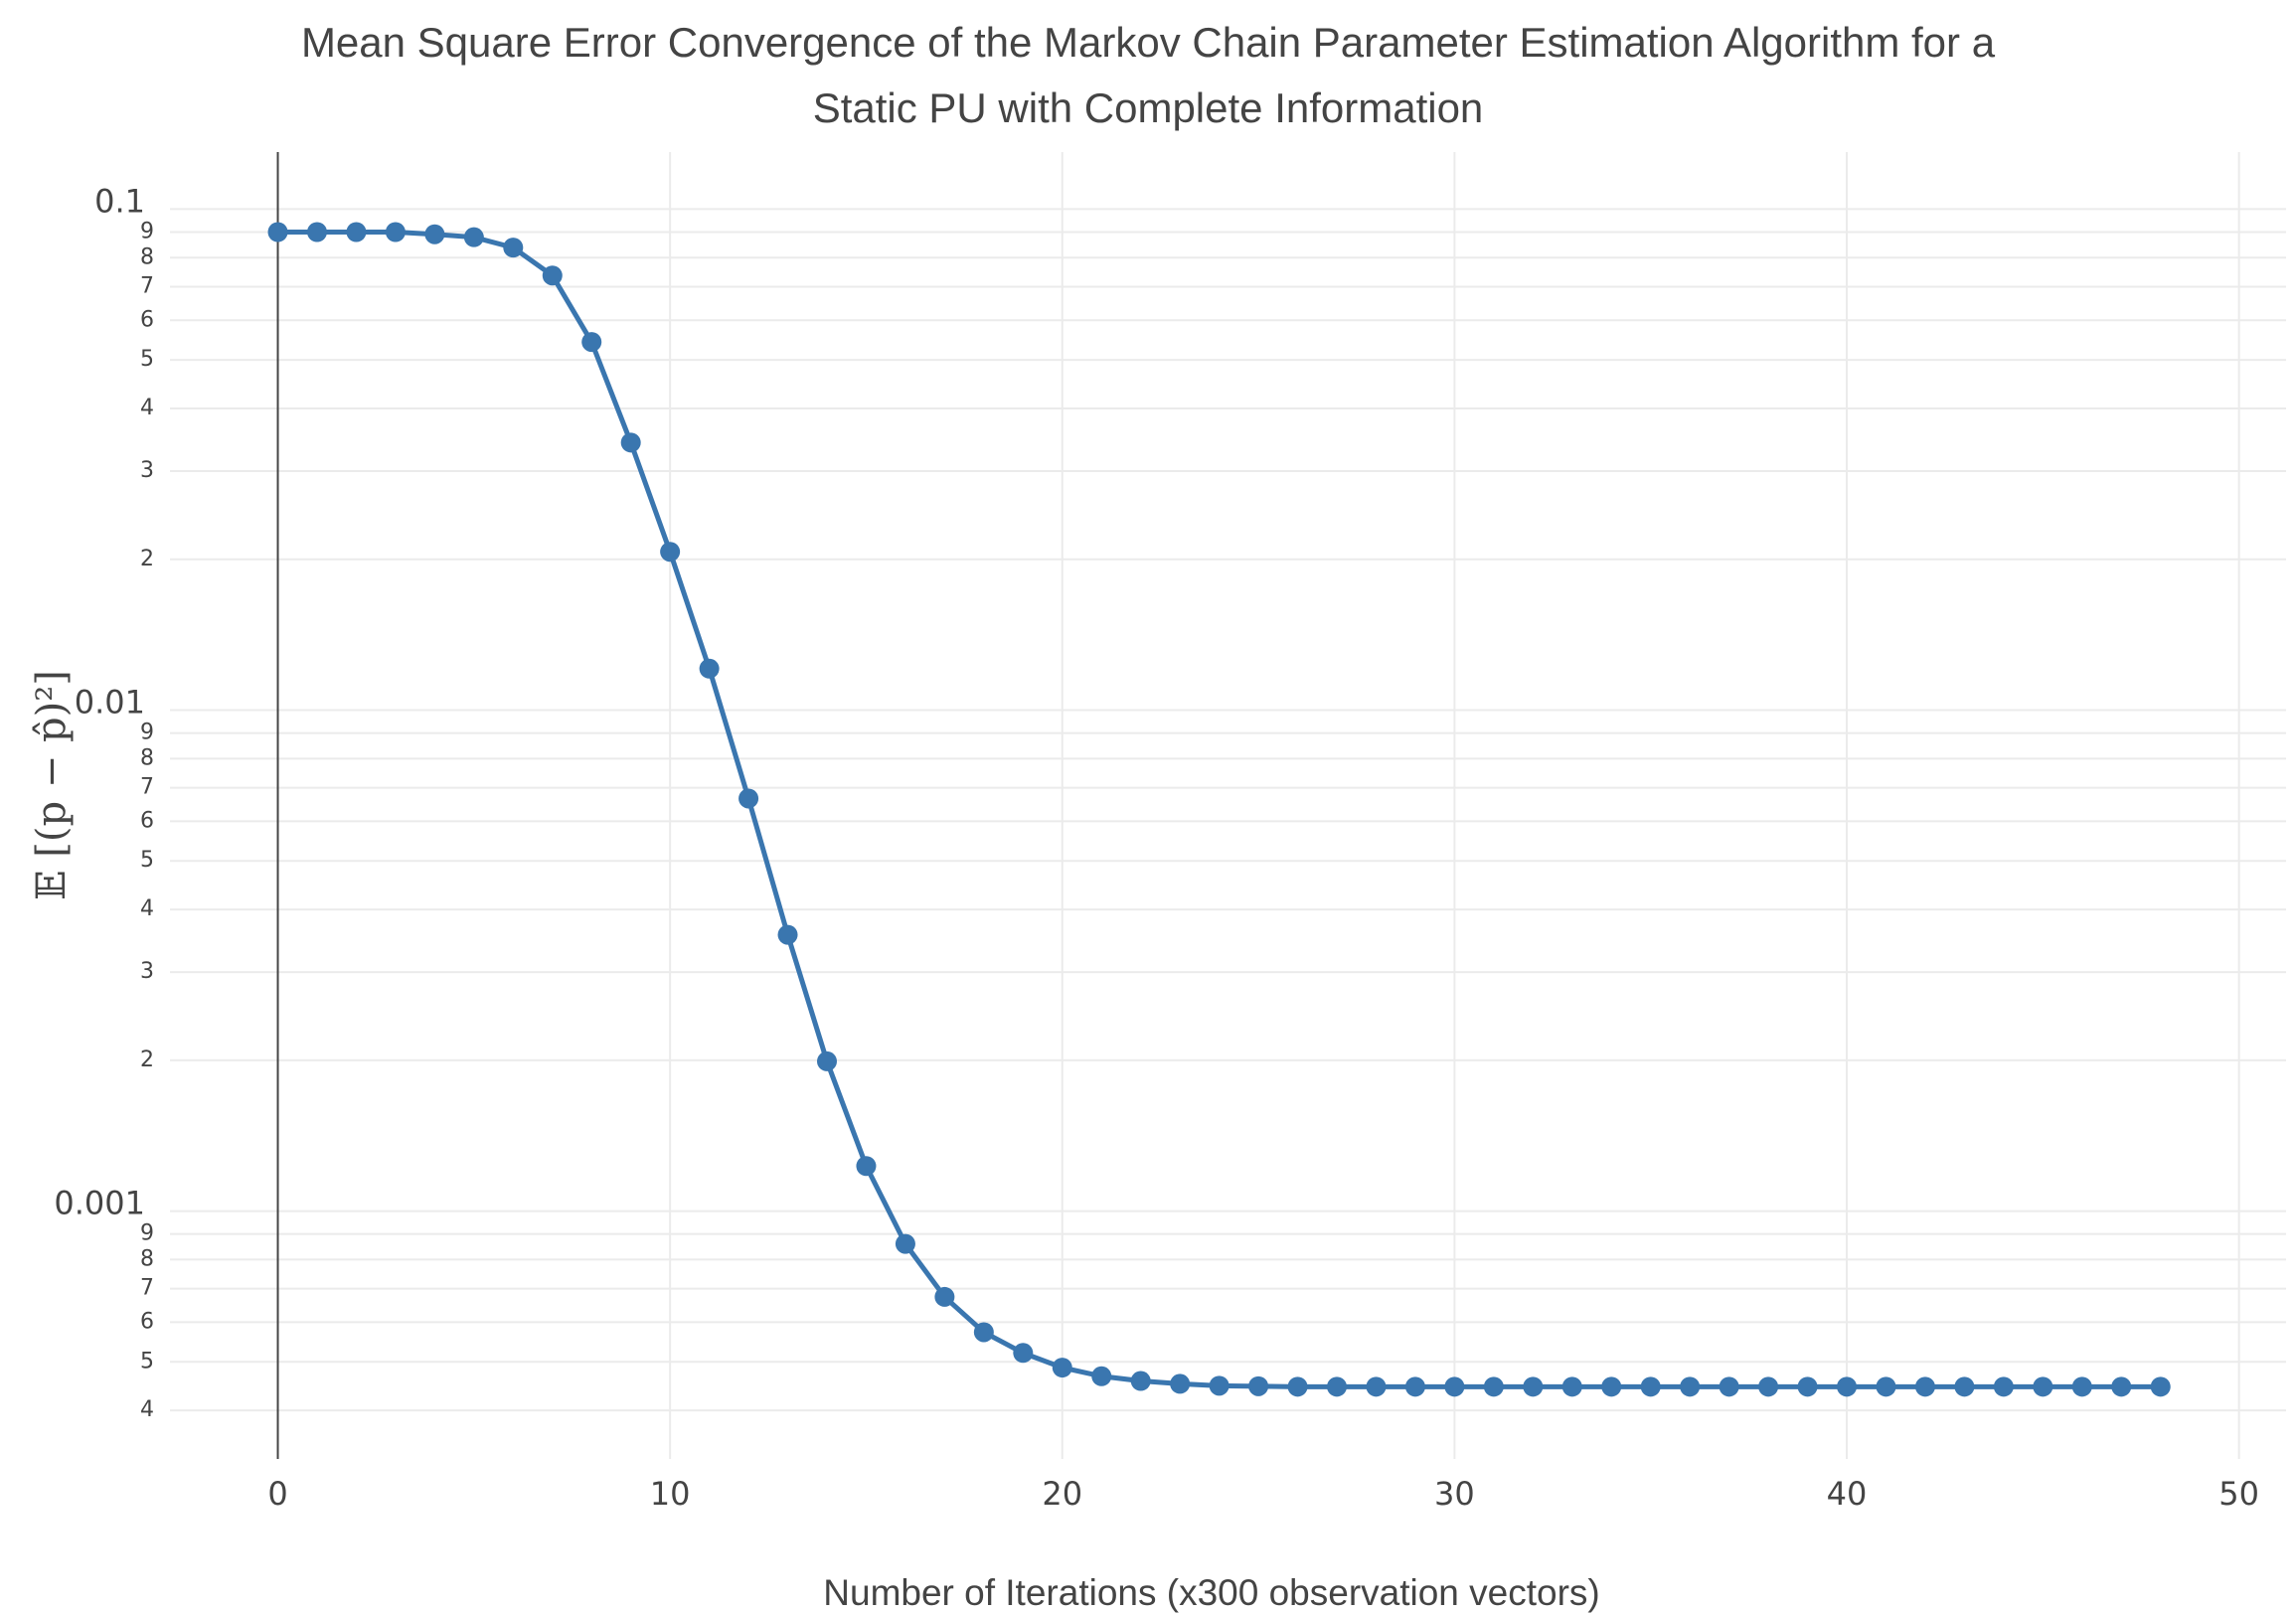 This screenshot has height=1614, width=2296. What do you see at coordinates (1847, 1494) in the screenshot?
I see `x-tick-label: 40` at bounding box center [1847, 1494].